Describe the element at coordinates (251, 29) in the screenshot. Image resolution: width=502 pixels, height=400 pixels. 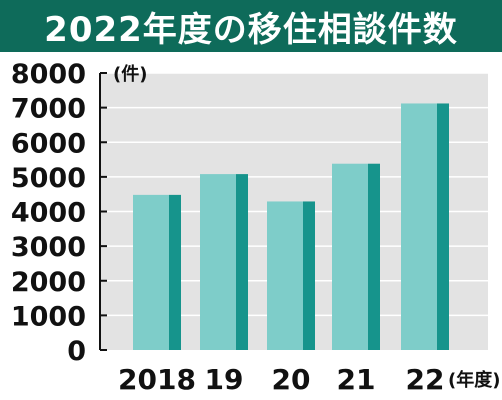
I see `chart-title: 2022年度の移住相談件数` at that location.